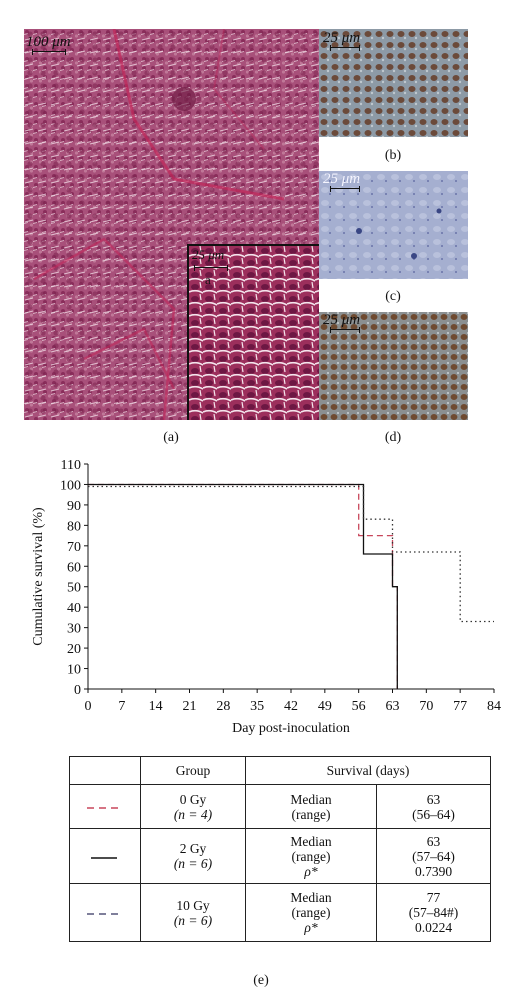  I want to click on table-row: 0 Gy (n = 4) Median (range) 63 (56–64), so click(280, 806).